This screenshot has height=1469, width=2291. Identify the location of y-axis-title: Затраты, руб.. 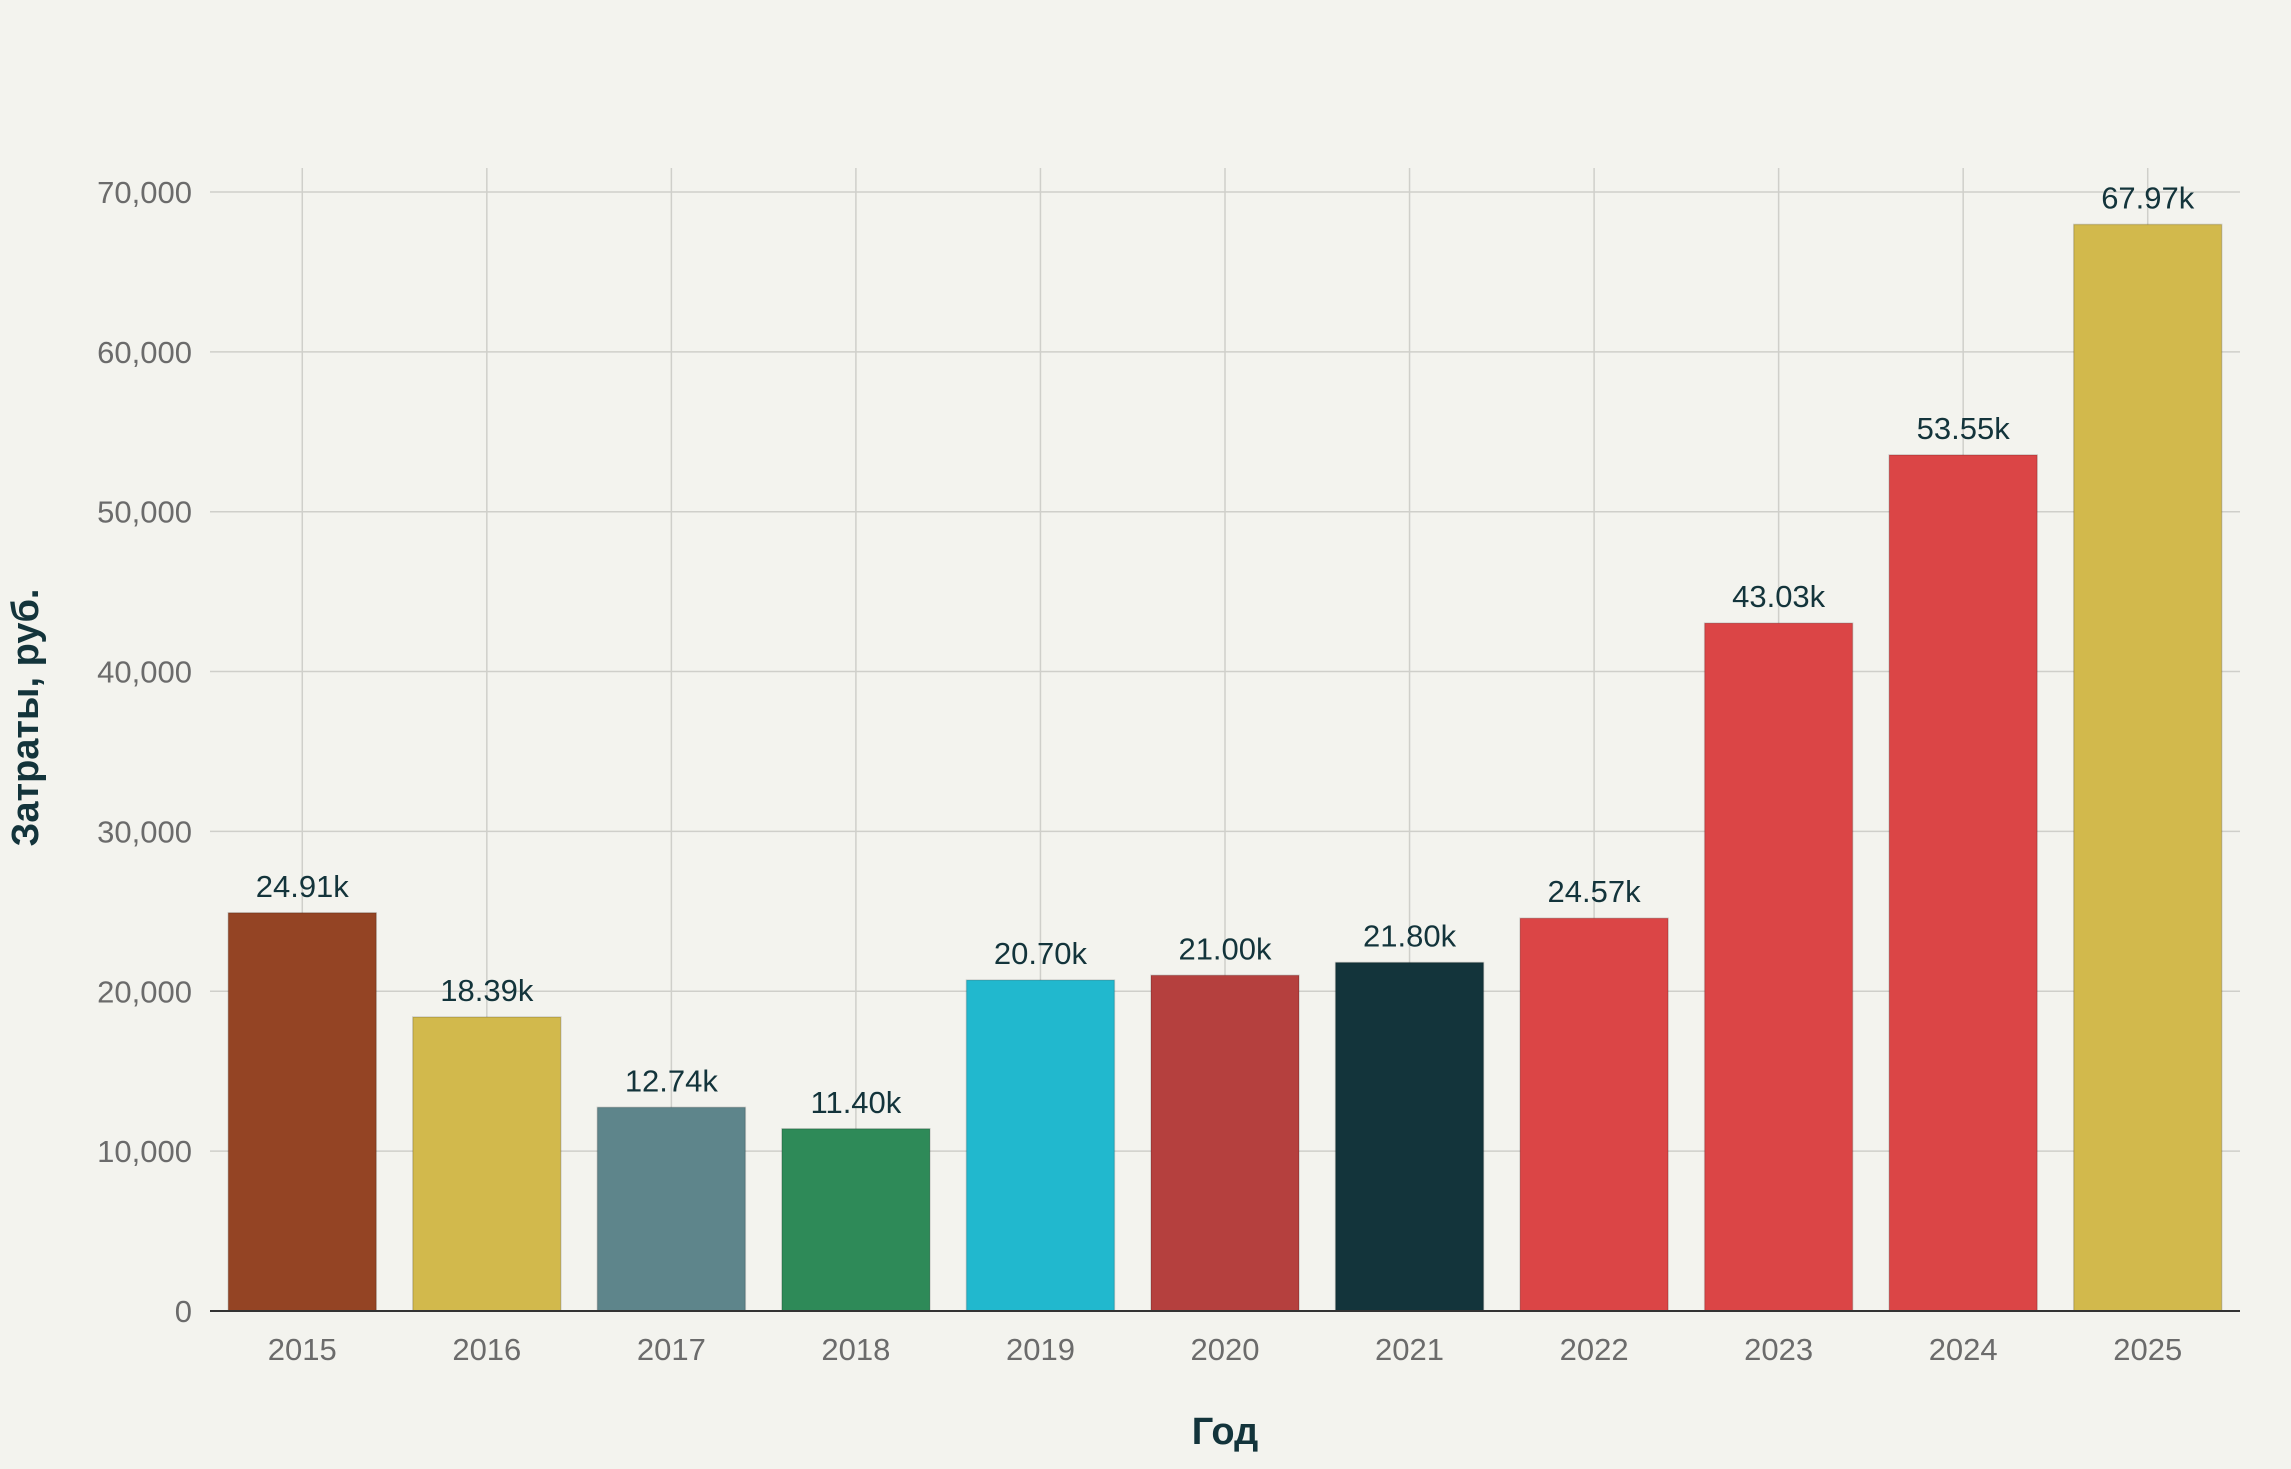
(26, 718).